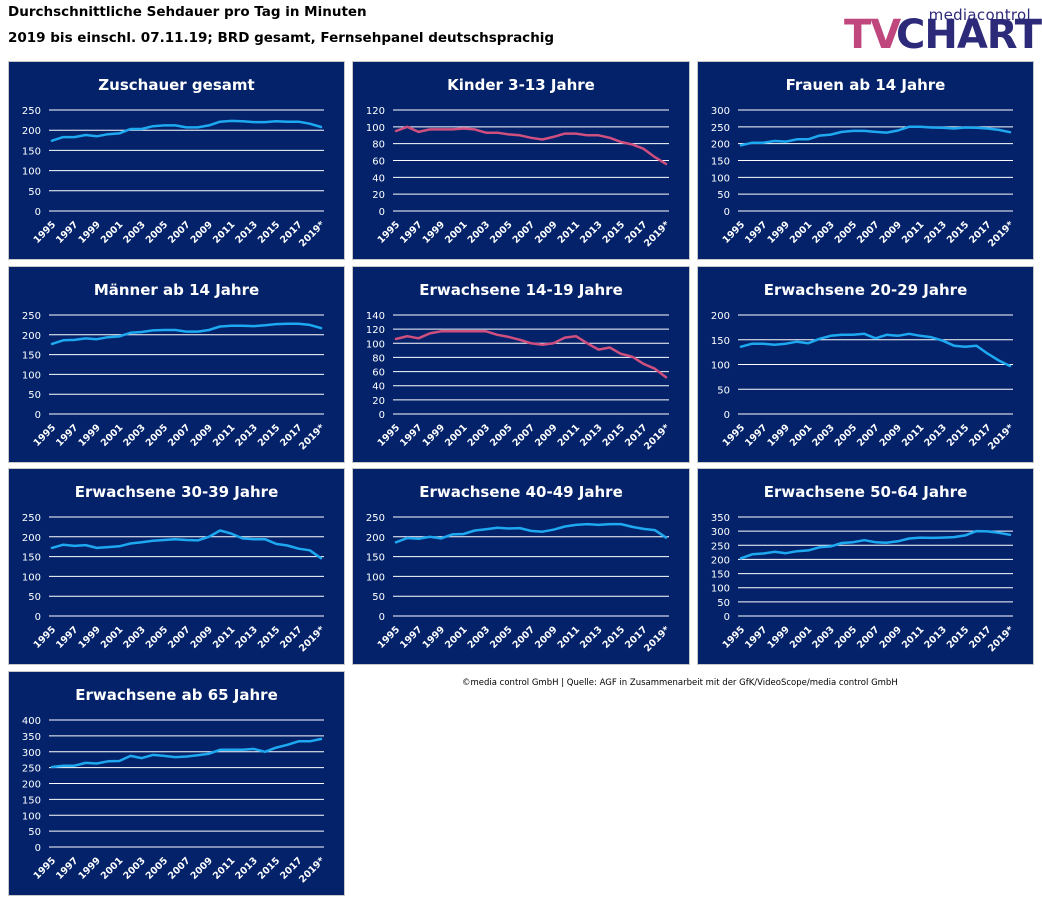 This screenshot has width=1042, height=902. I want to click on tv-charts-logo: mediacontrol TV CHARTS, so click(942, 31).